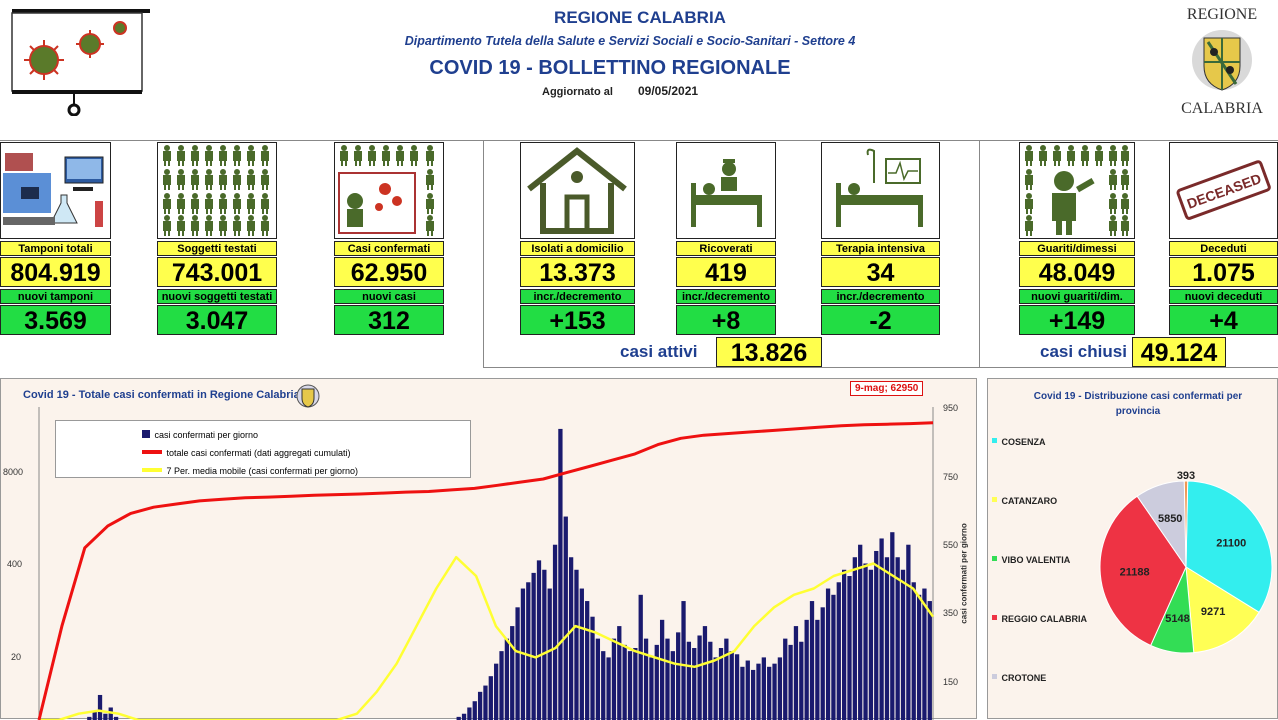  Describe the element at coordinates (152, 470) in the screenshot. I see `legend-swatch-moving-avg` at that location.